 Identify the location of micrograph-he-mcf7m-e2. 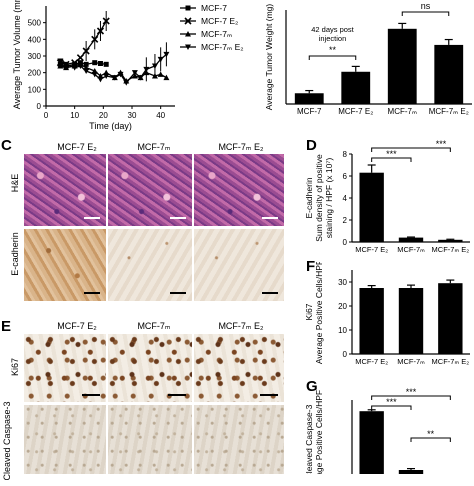
(239, 190).